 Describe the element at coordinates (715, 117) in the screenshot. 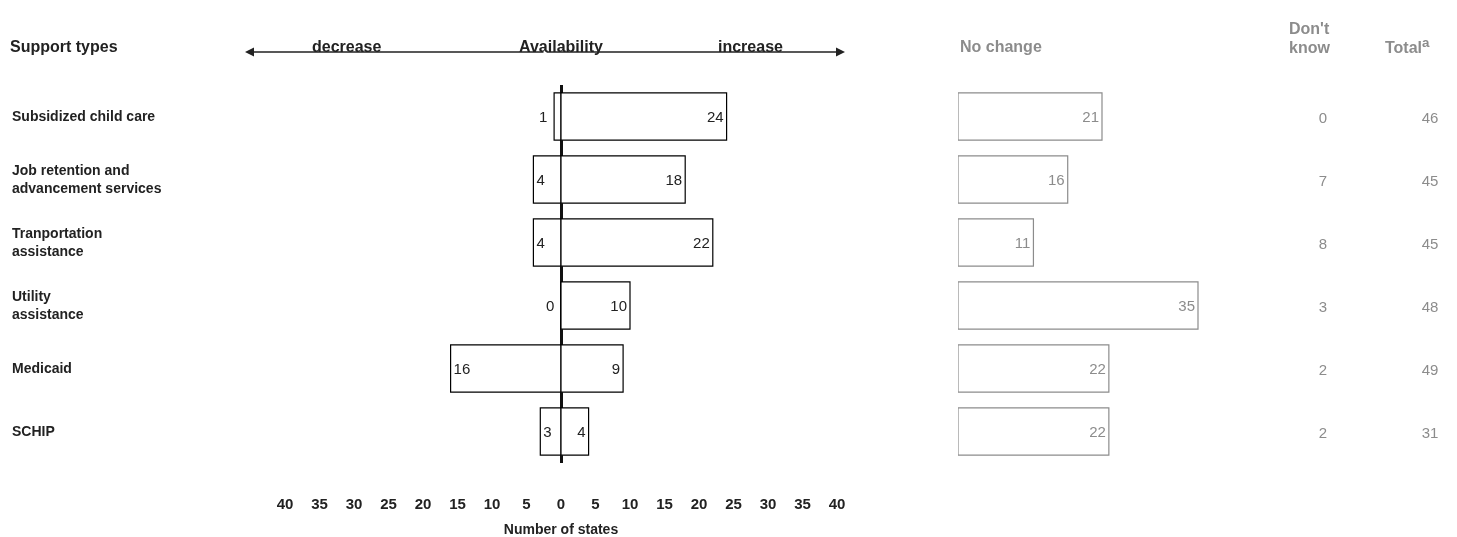

I see `data-label: 24` at that location.